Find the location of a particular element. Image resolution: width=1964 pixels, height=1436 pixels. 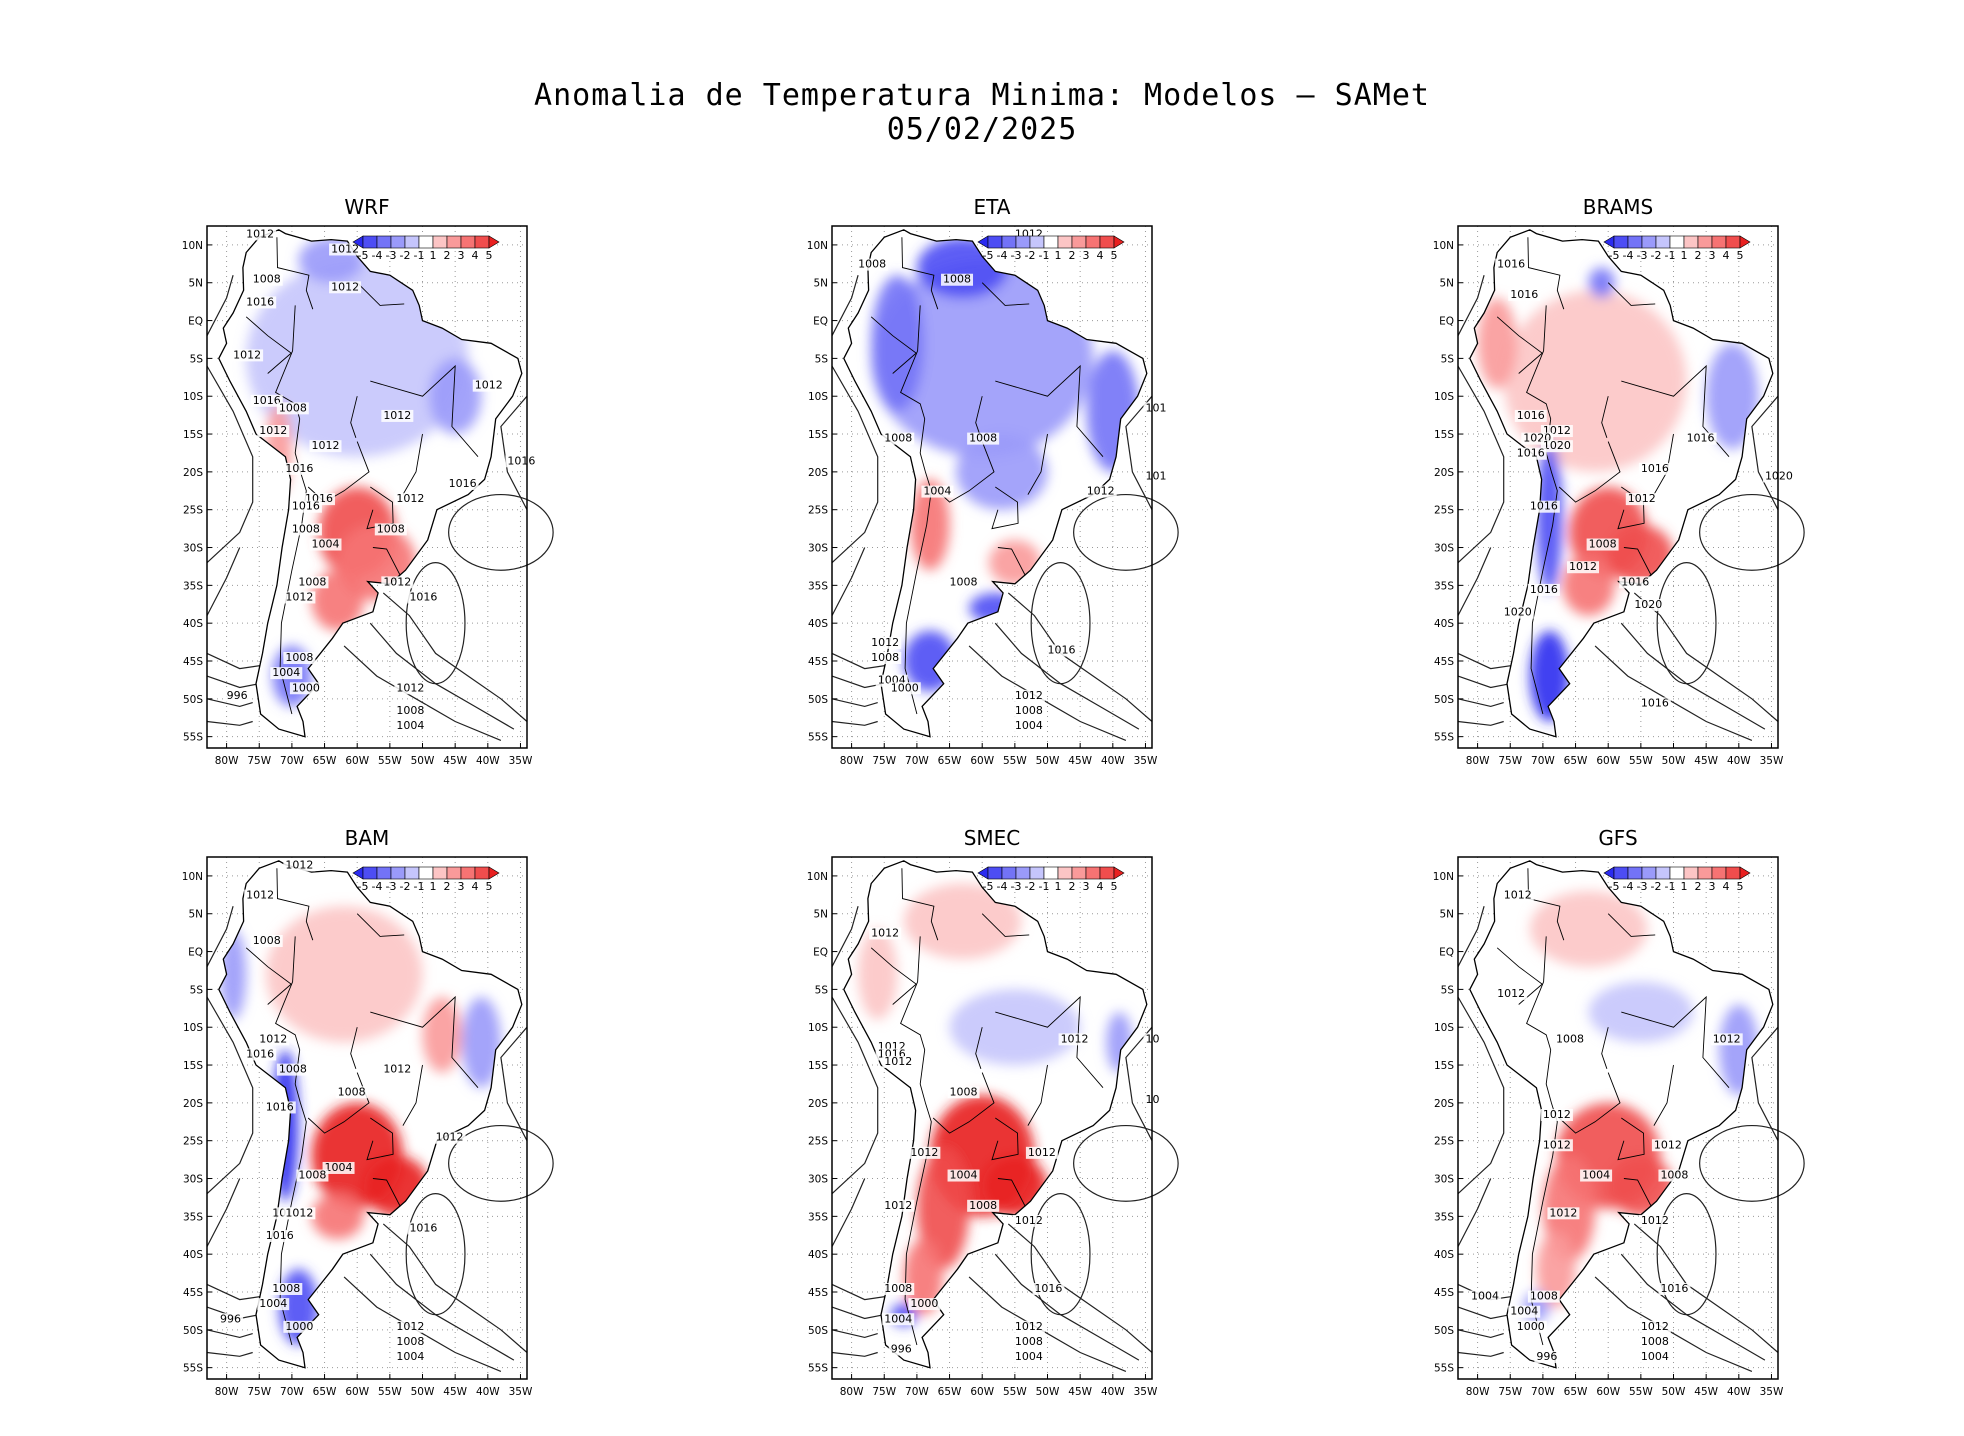

lon-tick-label: 35W is located at coordinates (1146, 761).